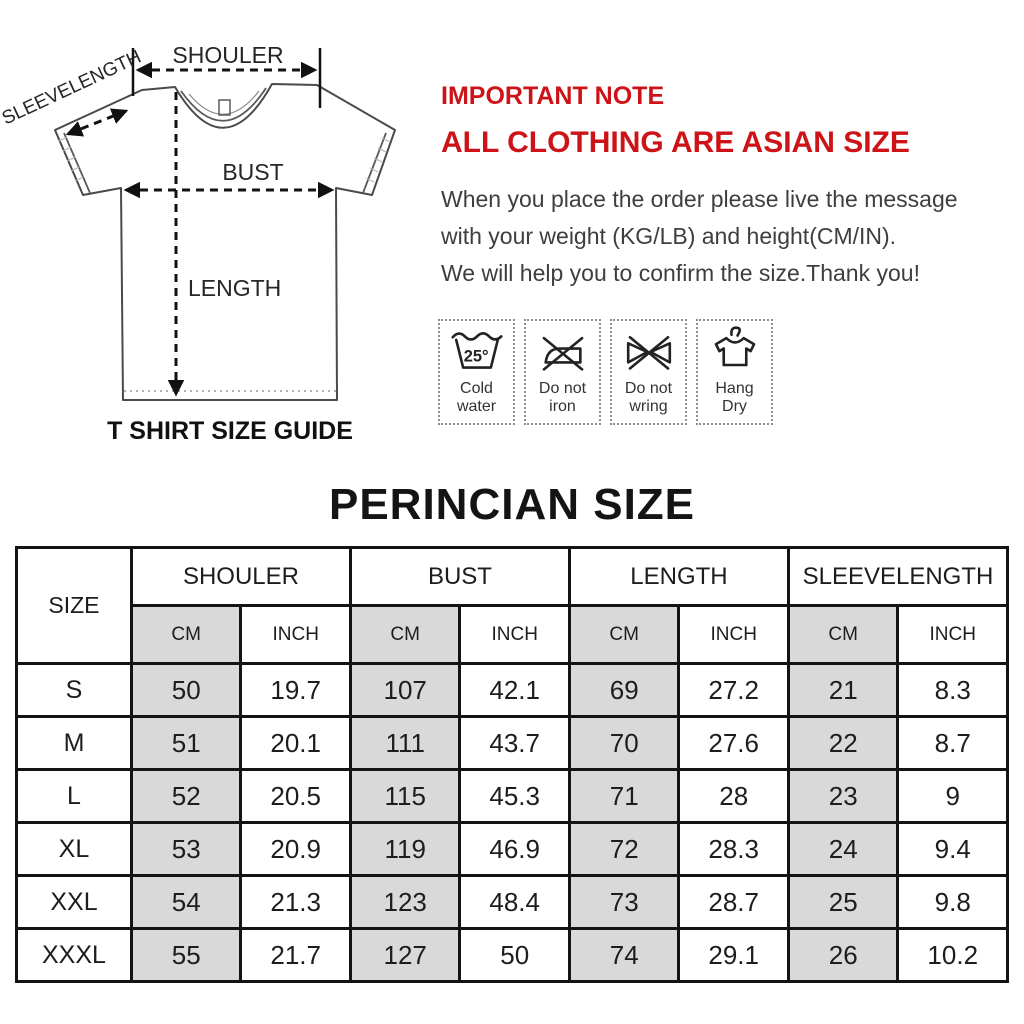 The width and height of the screenshot is (1024, 1024). Describe the element at coordinates (648, 397) in the screenshot. I see `care-label: Do not wring` at that location.